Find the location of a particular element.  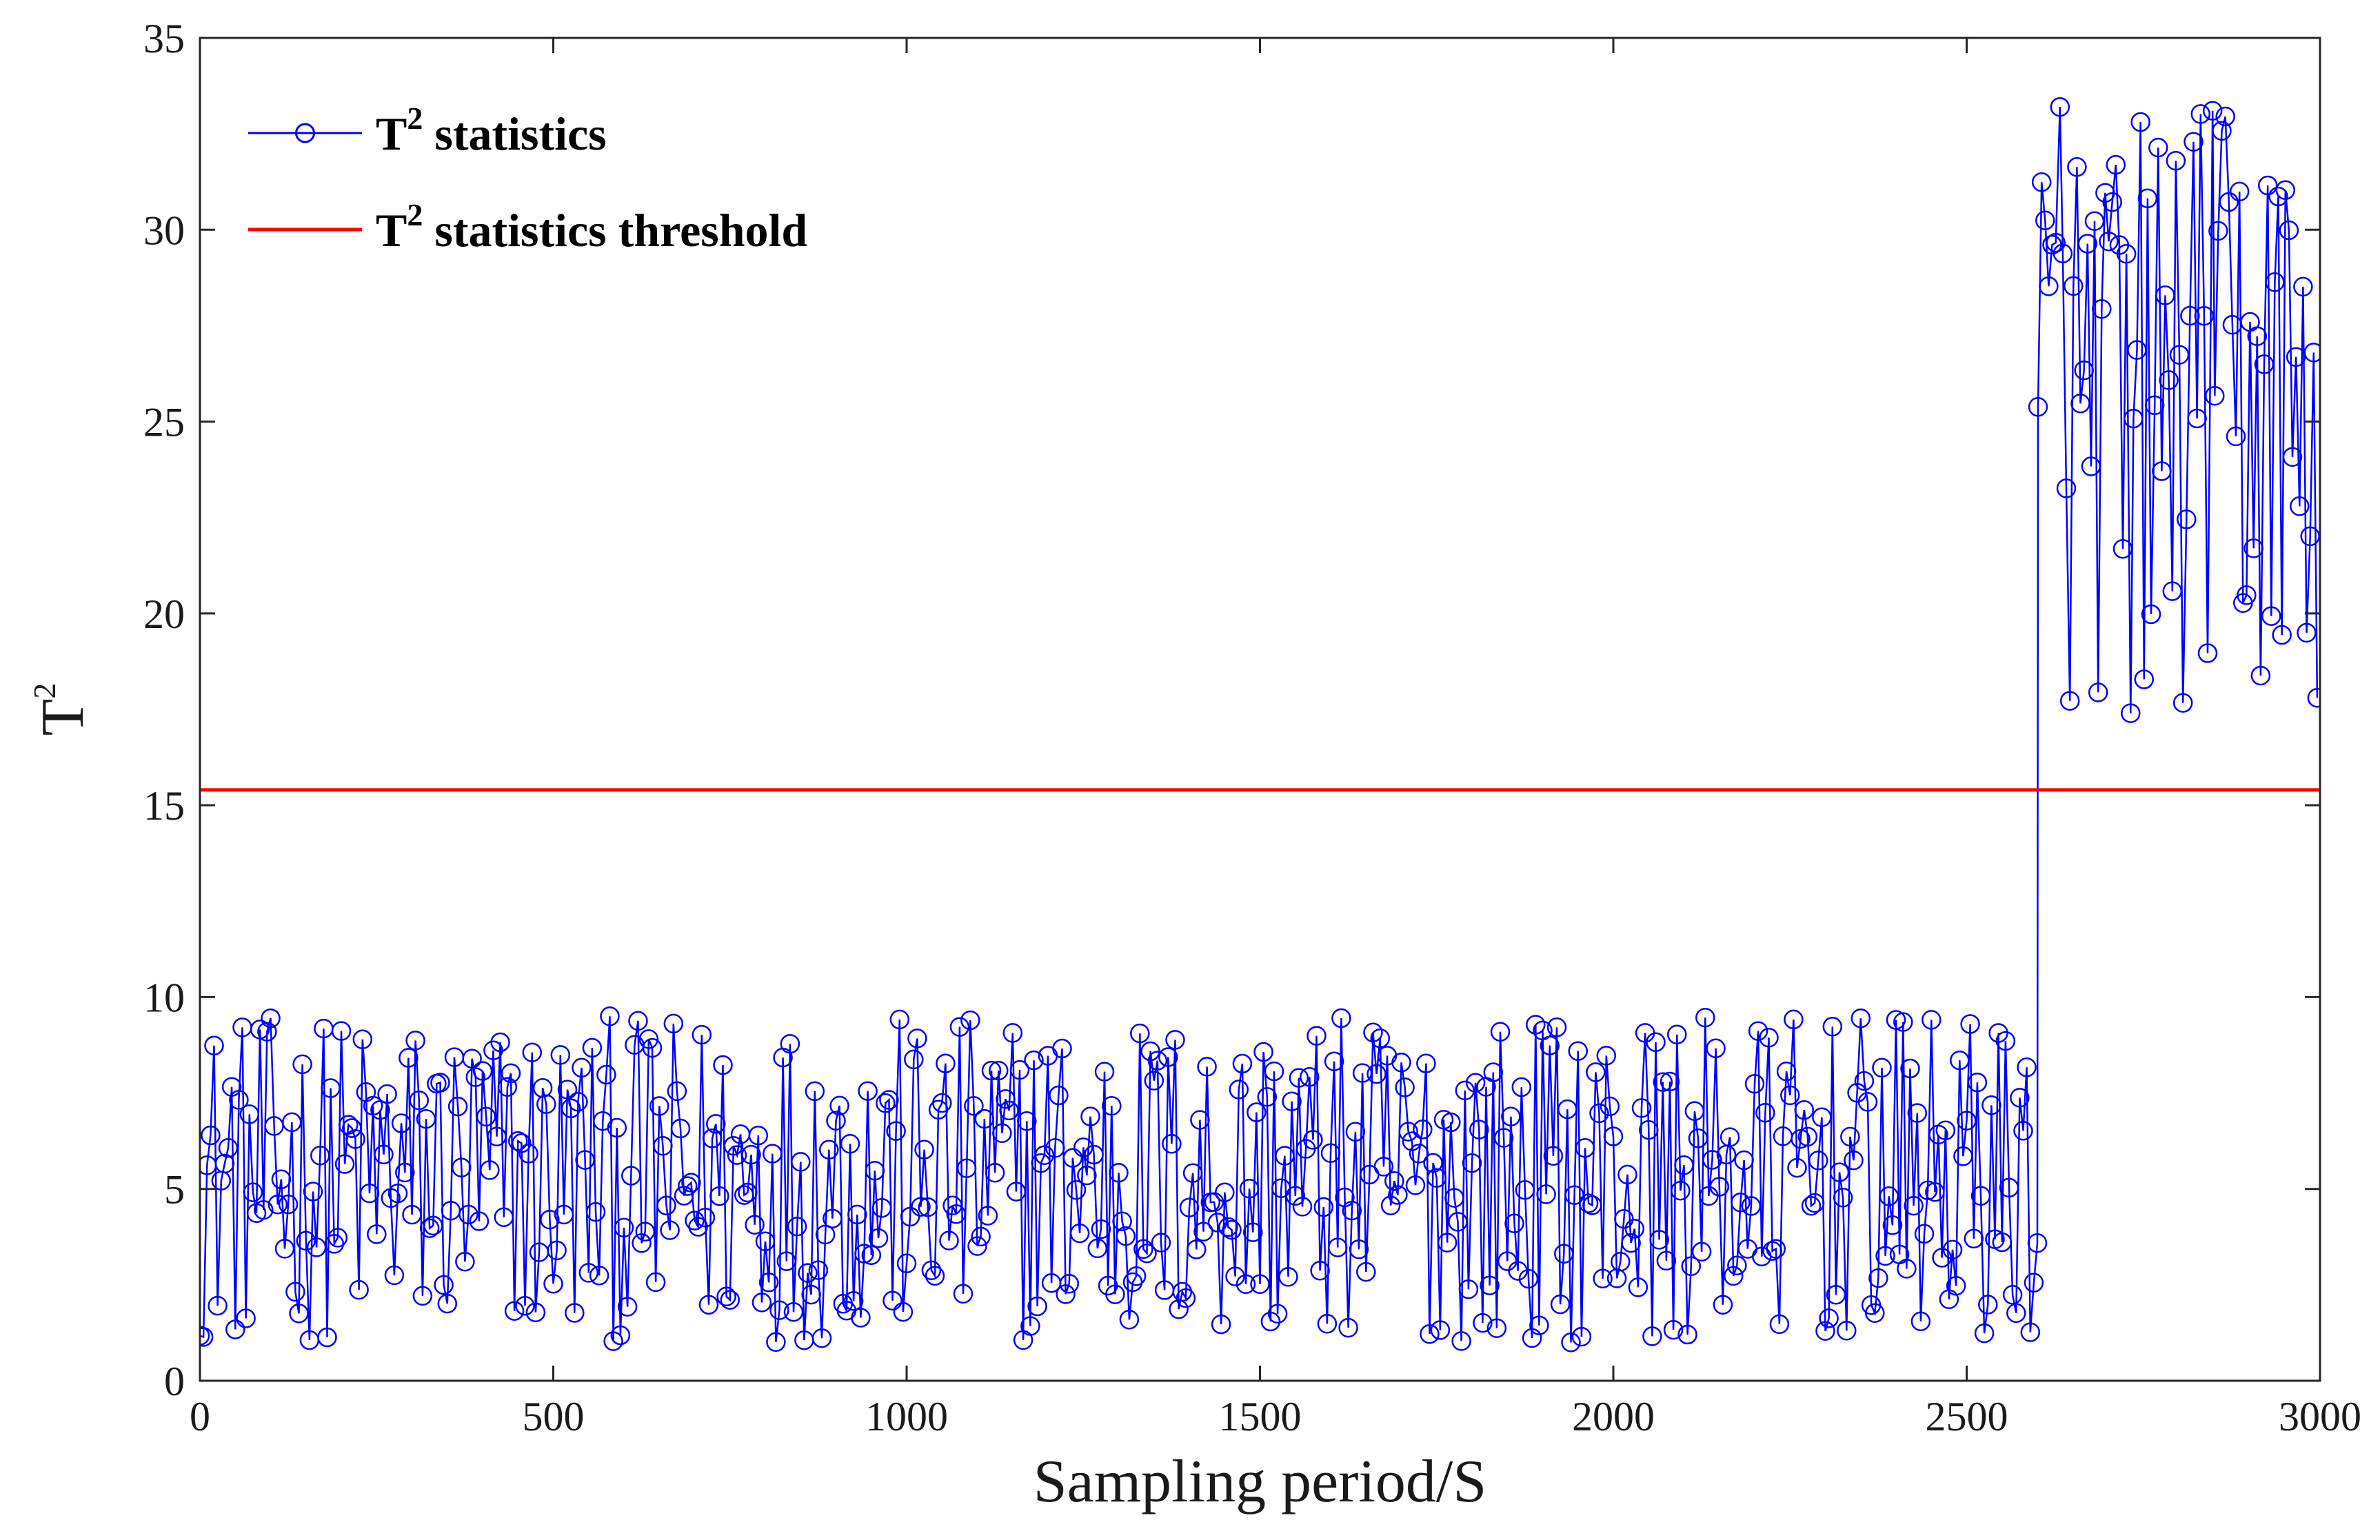

y-tick-label: 30 is located at coordinates (164, 230).